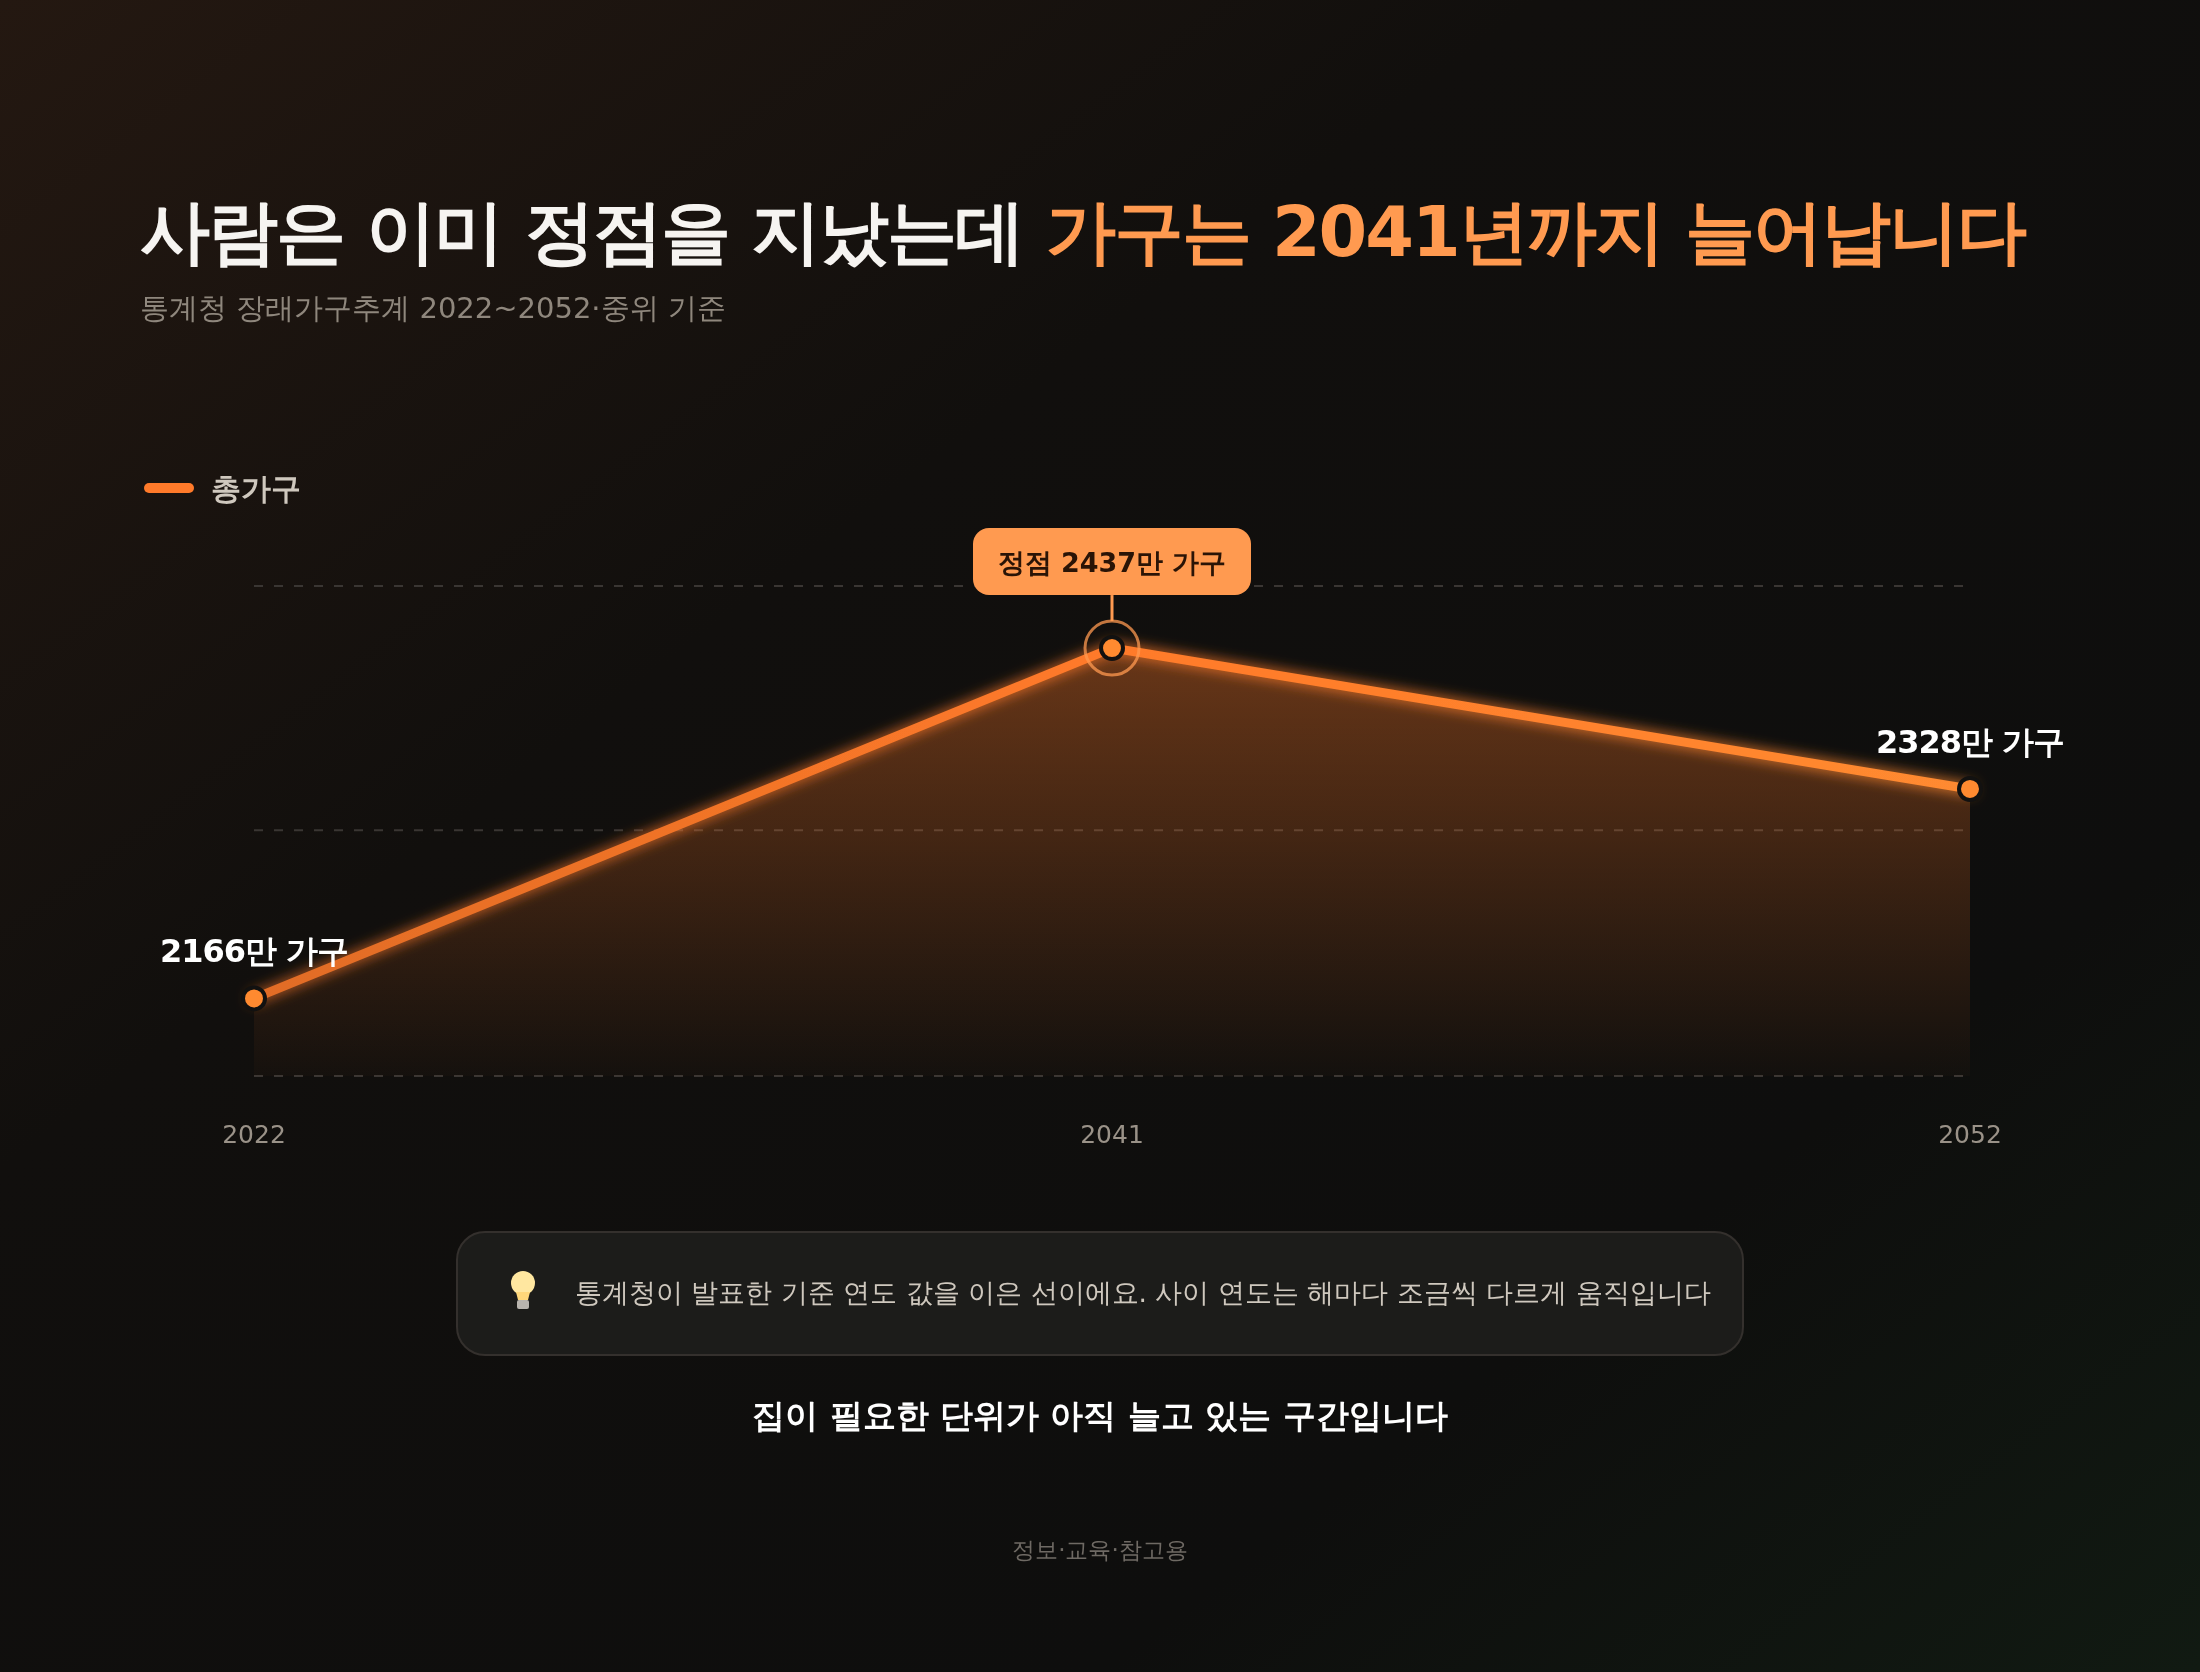  Describe the element at coordinates (1084, 232) in the screenshot. I see `chart-title: 사람은 이미 정점을 지났는데 가구는 2041년까지 늘어납니다` at that location.